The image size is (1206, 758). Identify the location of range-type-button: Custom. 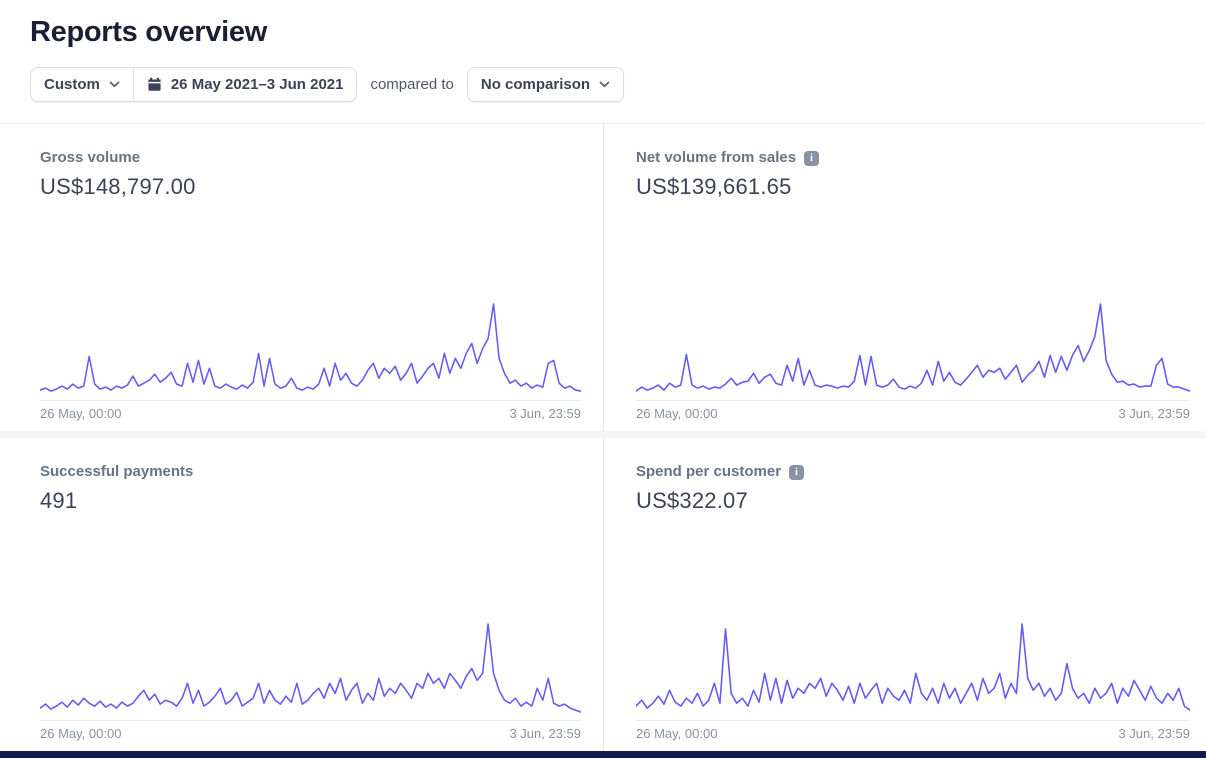
(82, 84).